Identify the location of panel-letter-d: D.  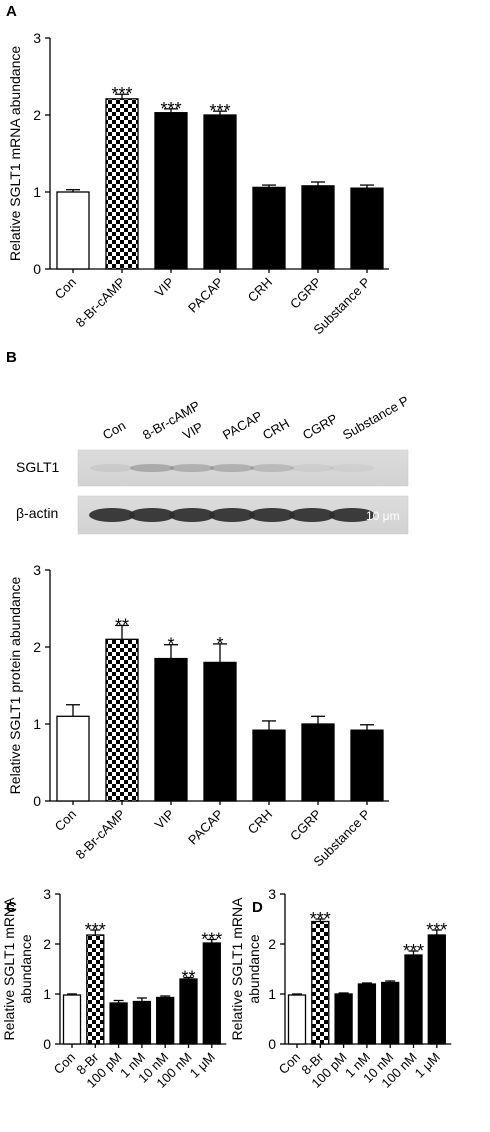
(257, 907).